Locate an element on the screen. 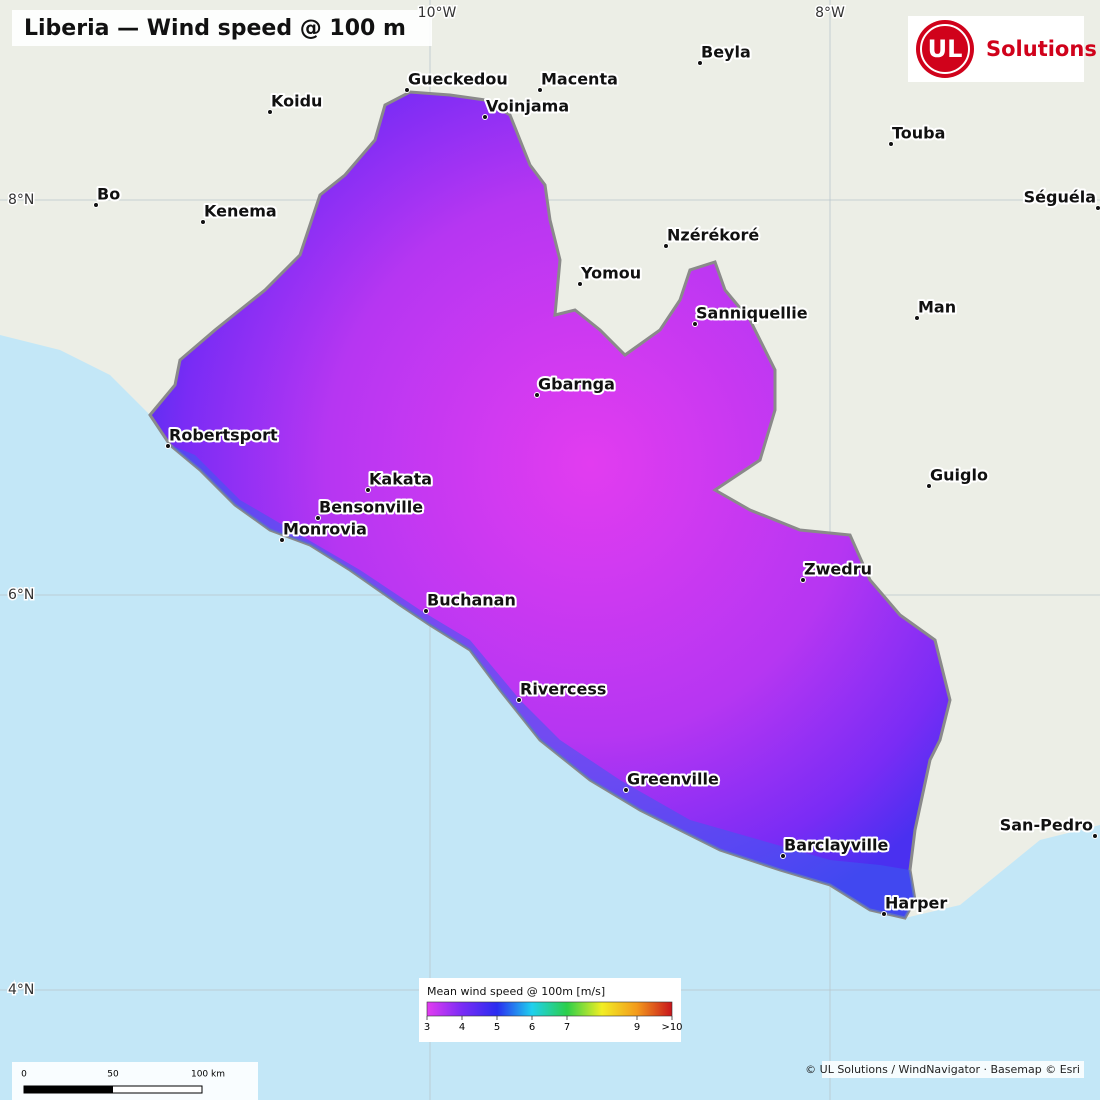  scale-label: 100 km is located at coordinates (208, 1075).